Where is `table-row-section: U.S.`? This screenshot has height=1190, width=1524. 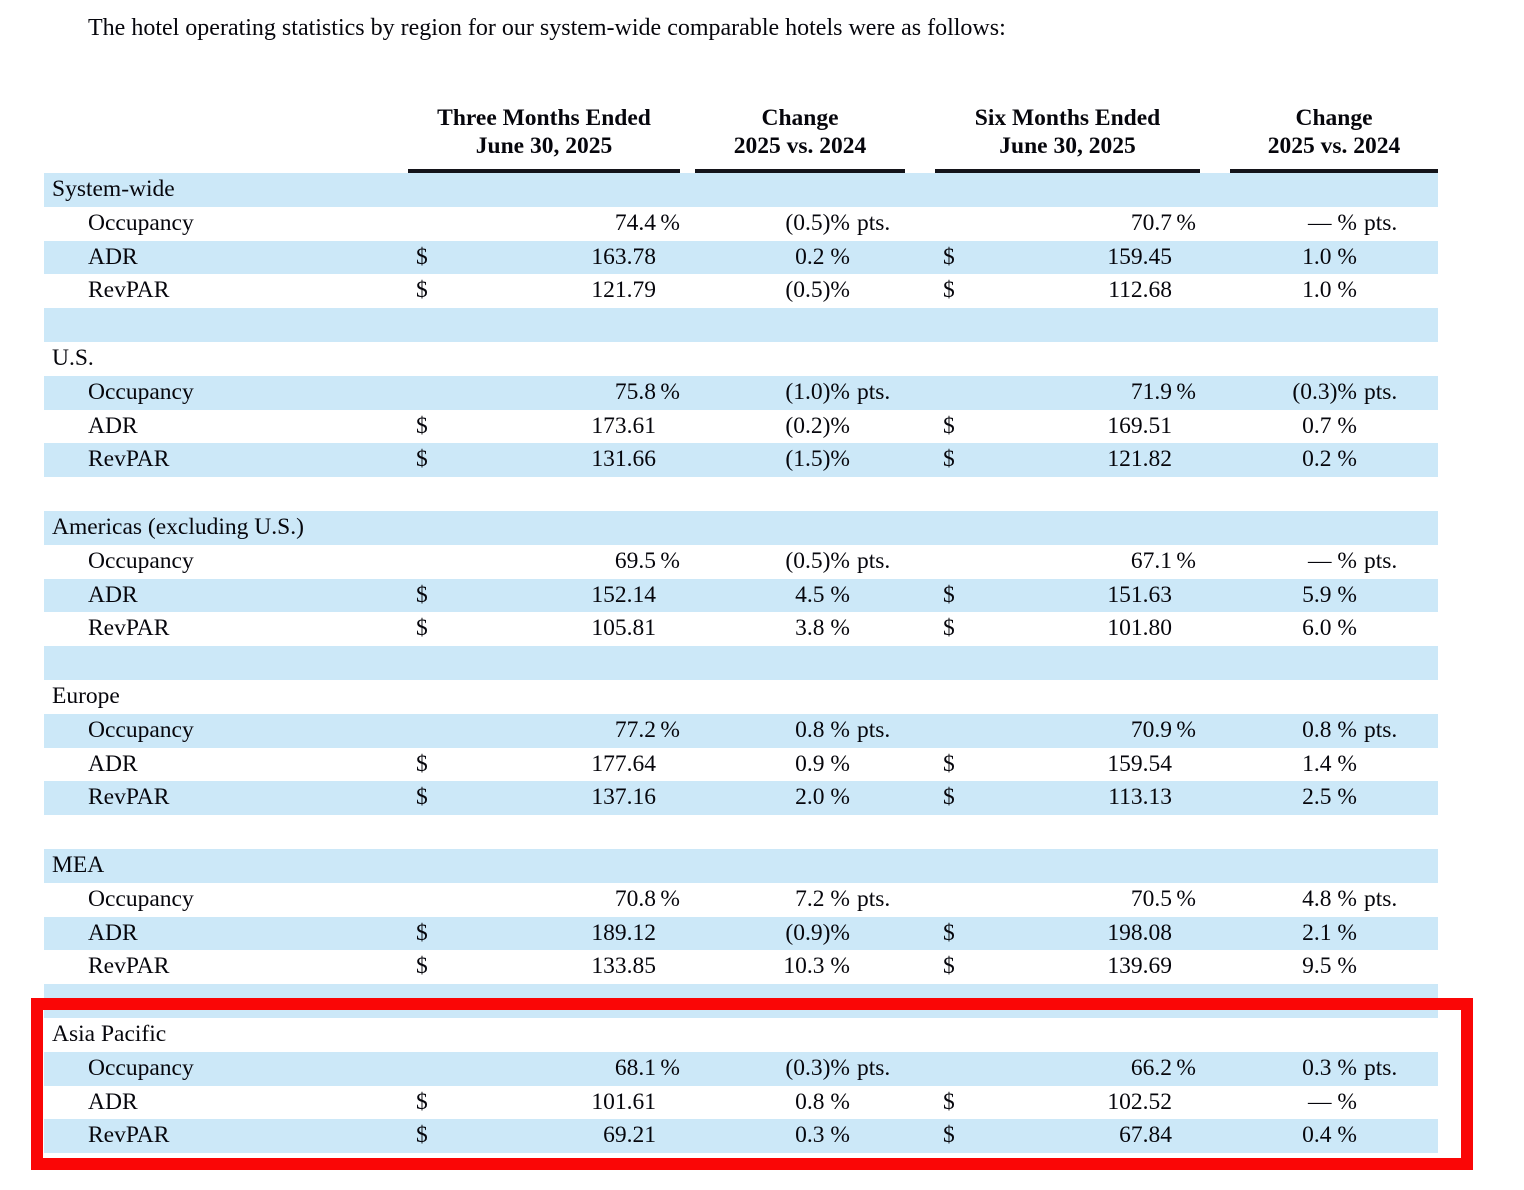 table-row-section: U.S. is located at coordinates (741, 358).